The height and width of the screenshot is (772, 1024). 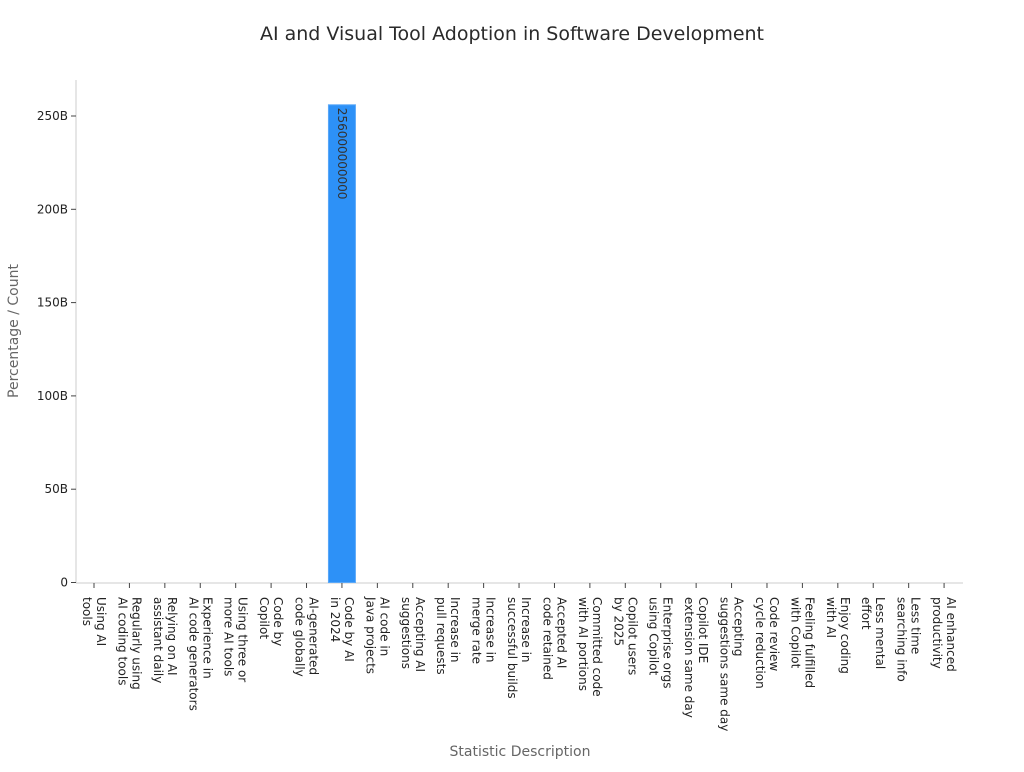 What do you see at coordinates (413, 634) in the screenshot?
I see `x-tick-label: Accepting AIsuggestions` at bounding box center [413, 634].